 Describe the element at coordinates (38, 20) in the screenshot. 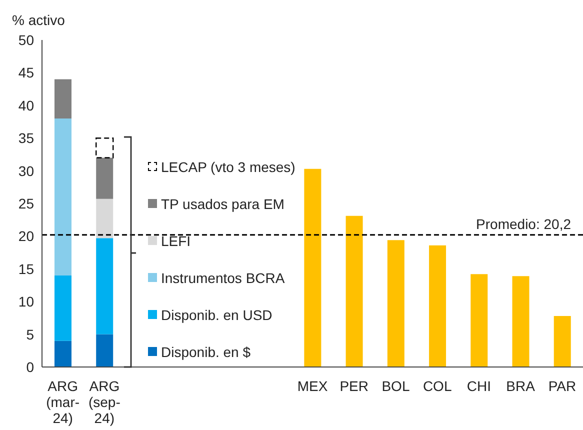

I see `y-axis-title: % activo` at that location.